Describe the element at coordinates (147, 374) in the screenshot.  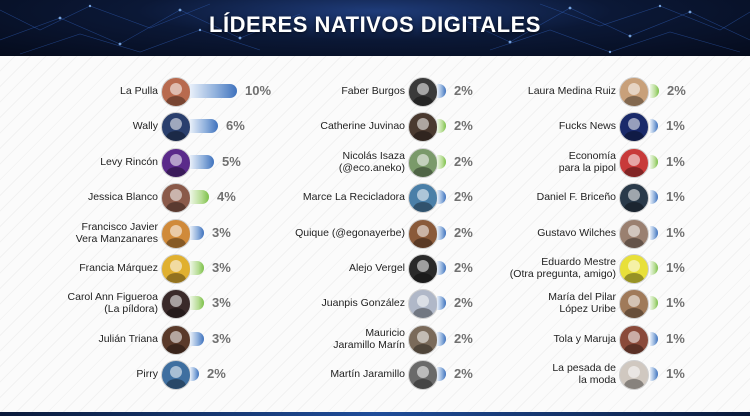
I see `person-name-label: Pirry` at that location.